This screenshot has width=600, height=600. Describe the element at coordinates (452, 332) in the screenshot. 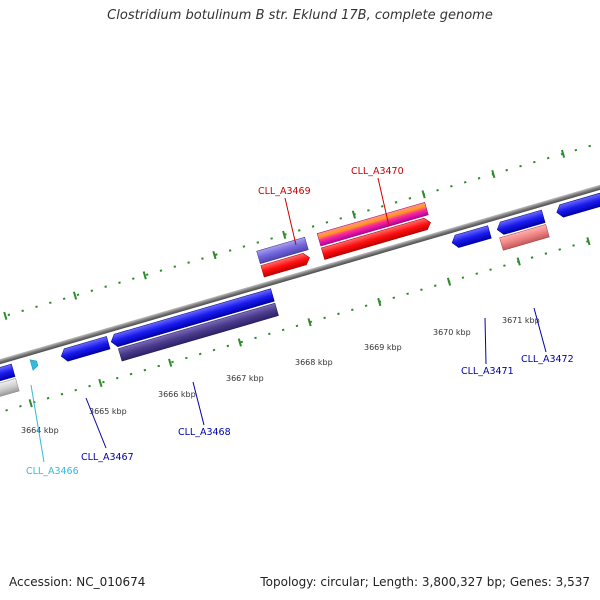

I see `scale-label-3670: 3670 kbp` at that location.